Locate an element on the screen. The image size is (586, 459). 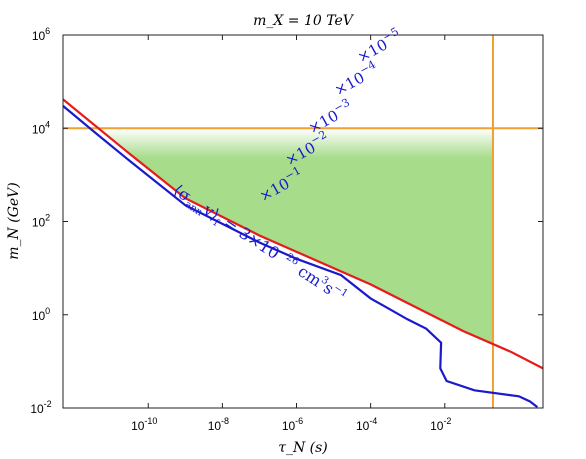
x-tick-label: 10⁻⁴ is located at coordinates (366, 424).